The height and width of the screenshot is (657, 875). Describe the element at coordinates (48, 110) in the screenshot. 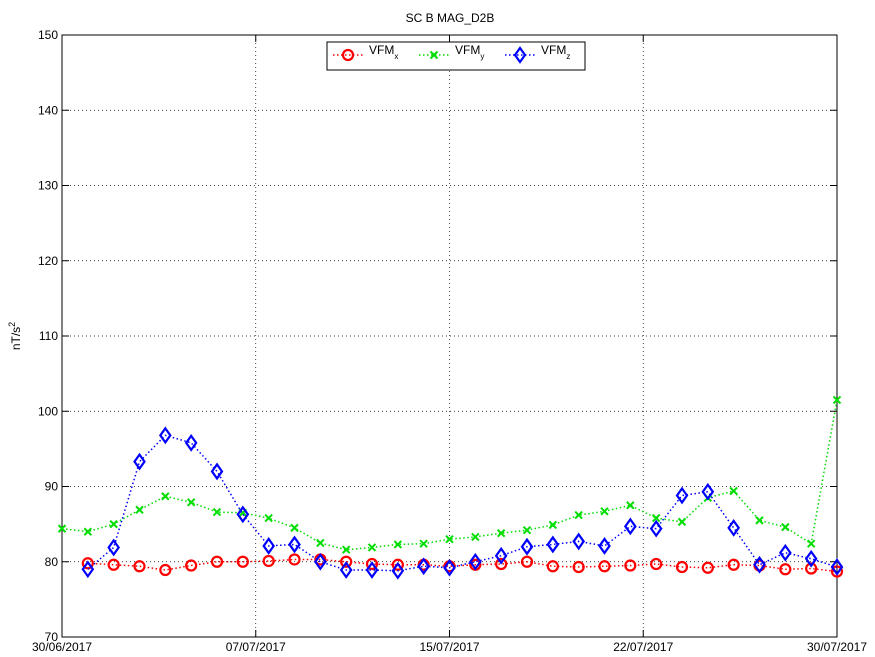

I see `y-tick-label: 140` at that location.